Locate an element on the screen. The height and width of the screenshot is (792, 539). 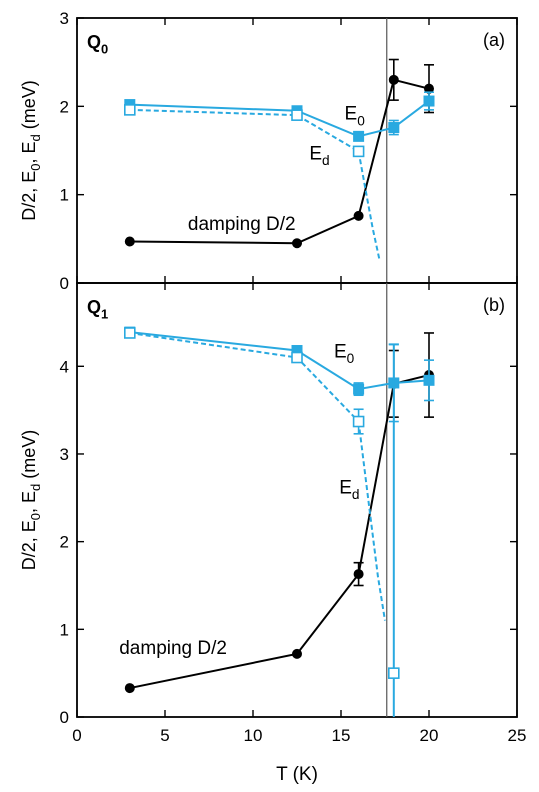
x-tick-label: 10 is located at coordinates (253, 735).